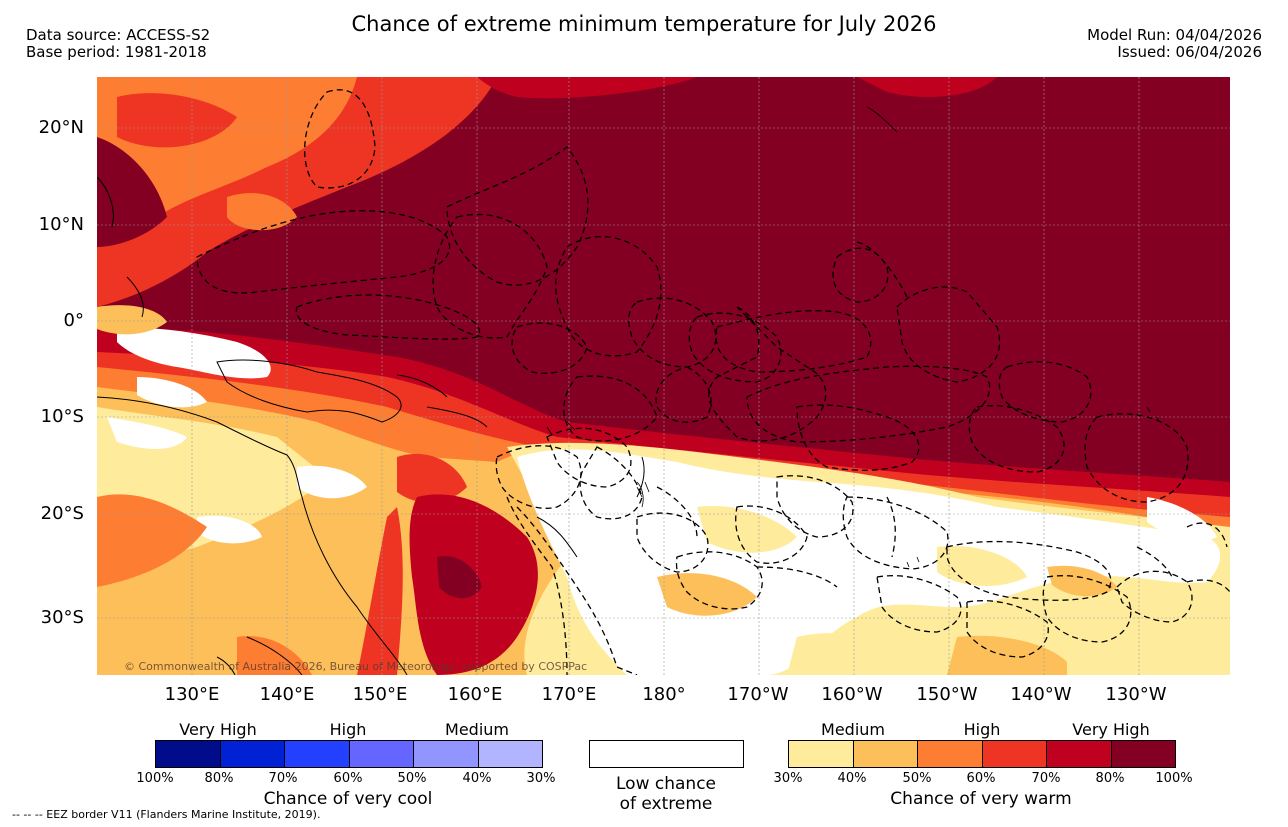 The width and height of the screenshot is (1288, 827). What do you see at coordinates (852, 778) in the screenshot?
I see `warm-pct-1: 40%` at bounding box center [852, 778].